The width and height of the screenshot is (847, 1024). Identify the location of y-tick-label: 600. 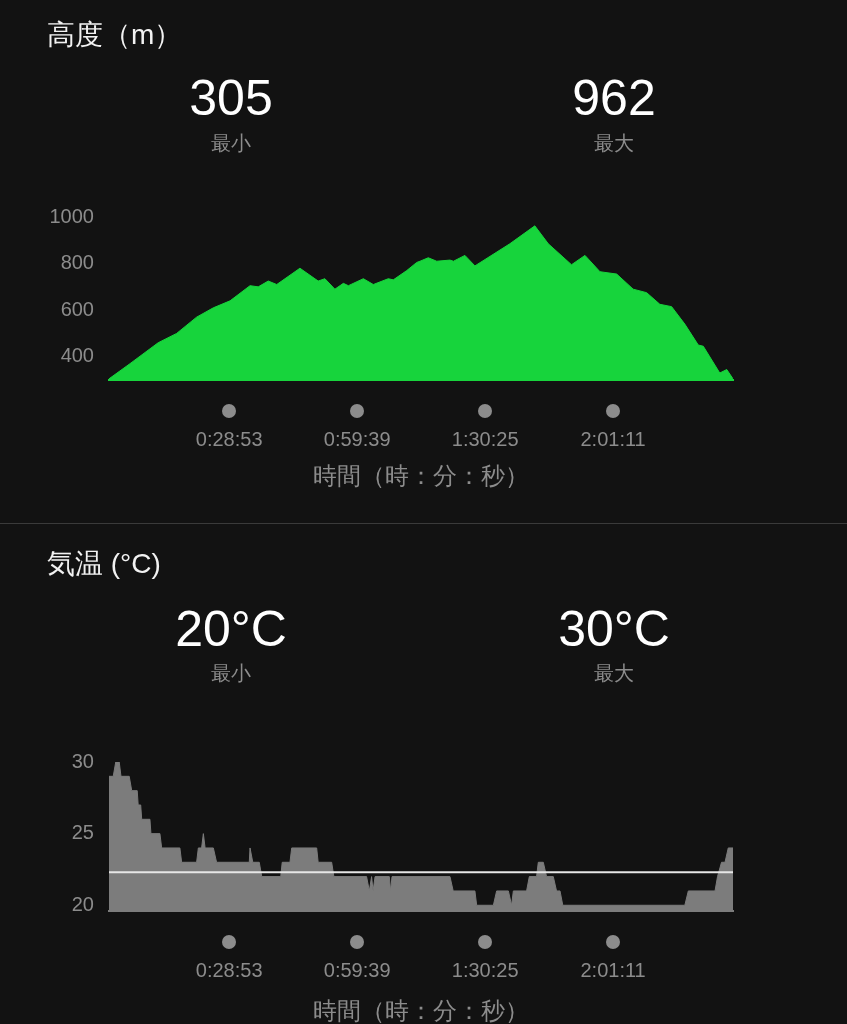
(77, 308).